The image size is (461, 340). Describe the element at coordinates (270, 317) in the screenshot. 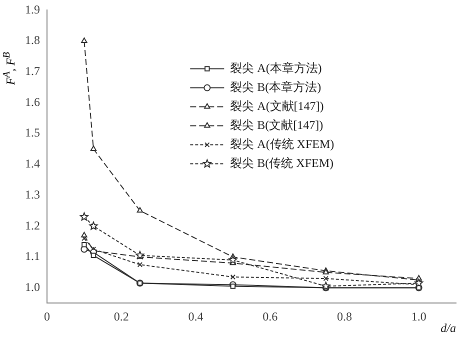

I see `x-tick-label: 0.6` at that location.